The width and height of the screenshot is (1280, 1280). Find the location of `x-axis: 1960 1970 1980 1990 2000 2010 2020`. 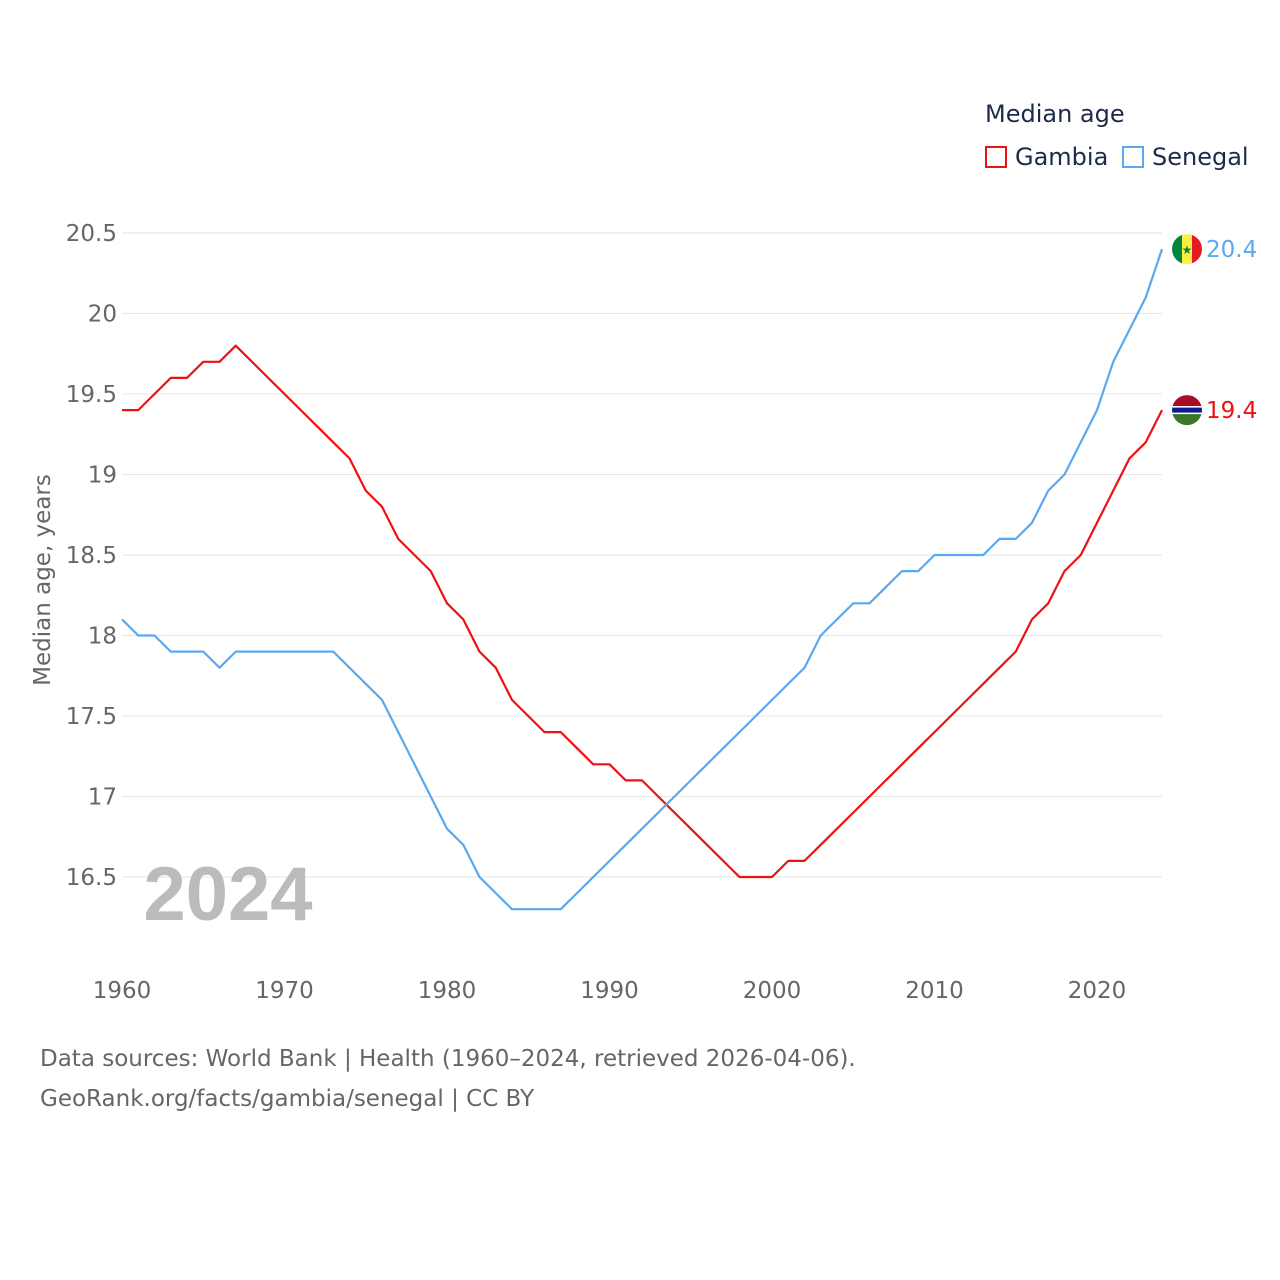

x-axis: 1960 1970 1980 1990 2000 2010 2020 is located at coordinates (610, 991).